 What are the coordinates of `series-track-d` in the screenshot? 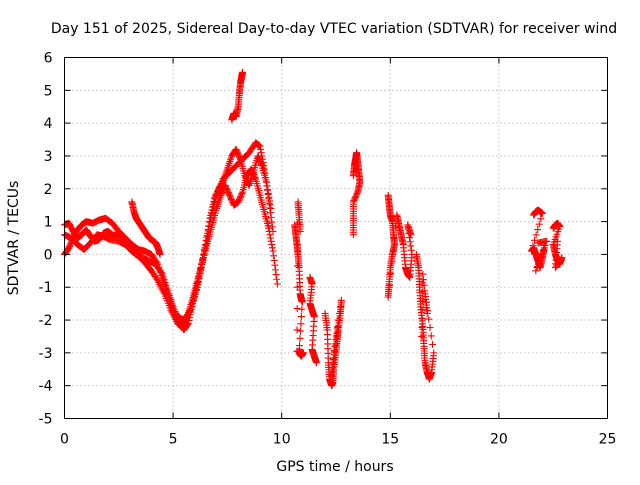 It's located at (146, 228).